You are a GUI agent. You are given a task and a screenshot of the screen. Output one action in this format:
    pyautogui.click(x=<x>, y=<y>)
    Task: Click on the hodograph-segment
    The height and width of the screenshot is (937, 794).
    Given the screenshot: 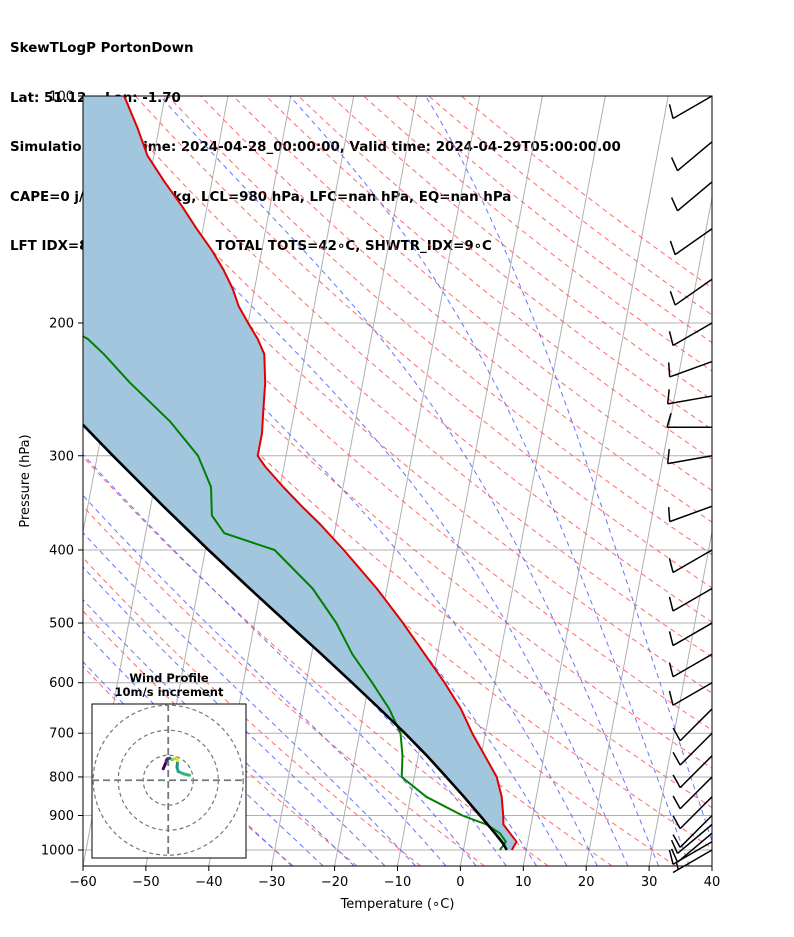 What is the action you would take?
    pyautogui.click(x=164, y=766)
    